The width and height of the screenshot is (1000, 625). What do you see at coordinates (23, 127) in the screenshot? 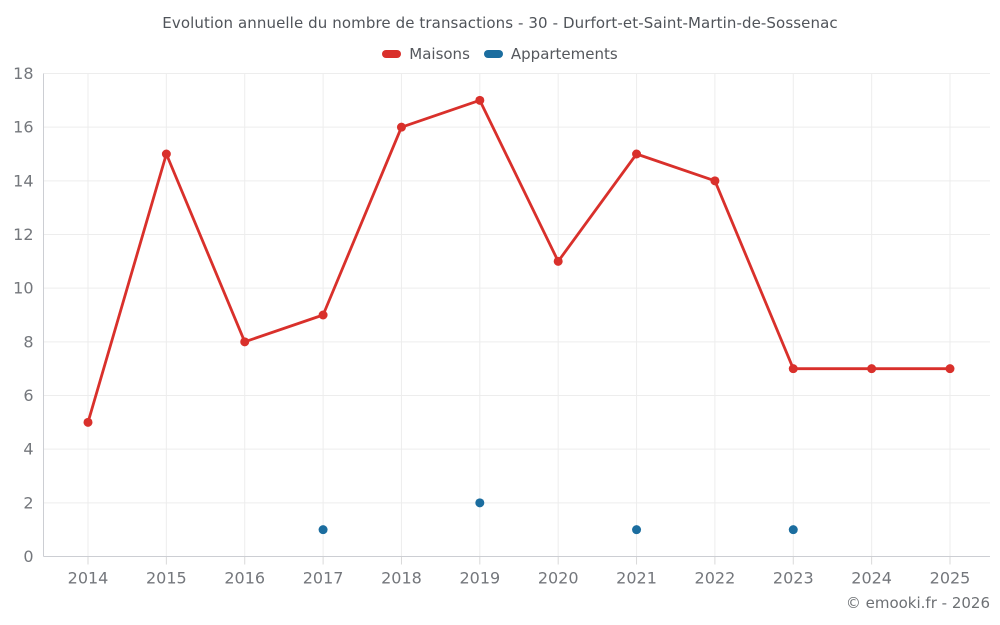
I see `y-tick-label: 16` at bounding box center [23, 127].